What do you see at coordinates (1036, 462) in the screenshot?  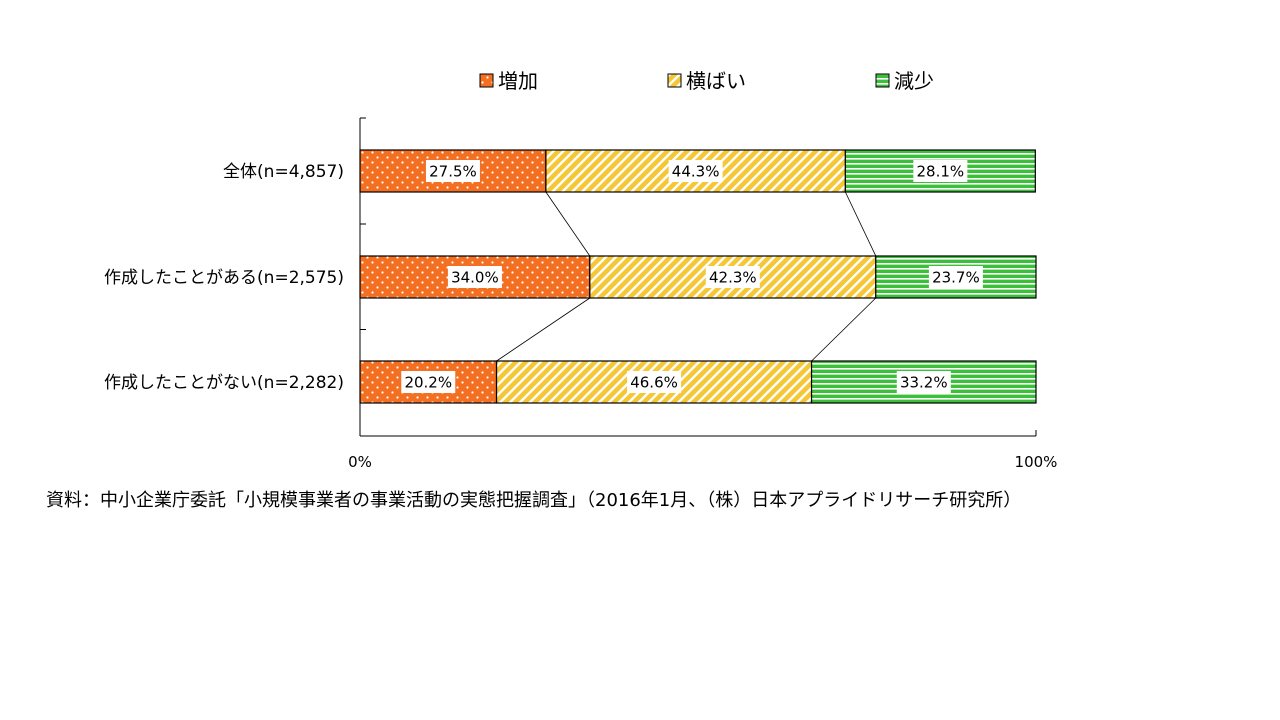 I see `x-tick-label: 100%` at bounding box center [1036, 462].